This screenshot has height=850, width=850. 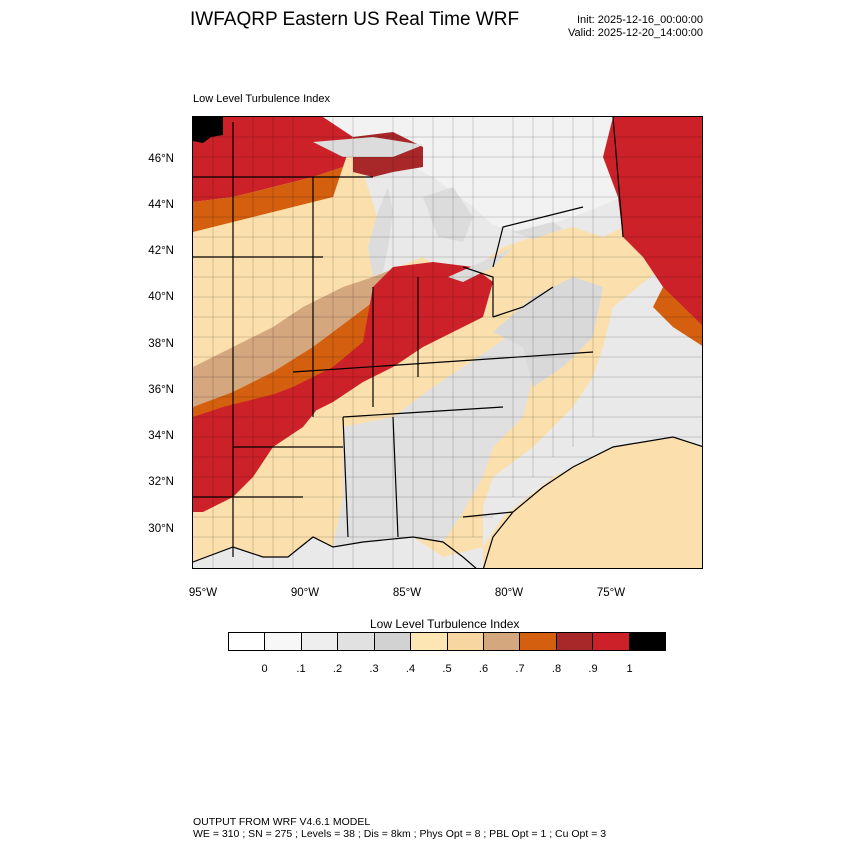 What do you see at coordinates (548, 332) in the screenshot?
I see `mid-atlantic-gray` at bounding box center [548, 332].